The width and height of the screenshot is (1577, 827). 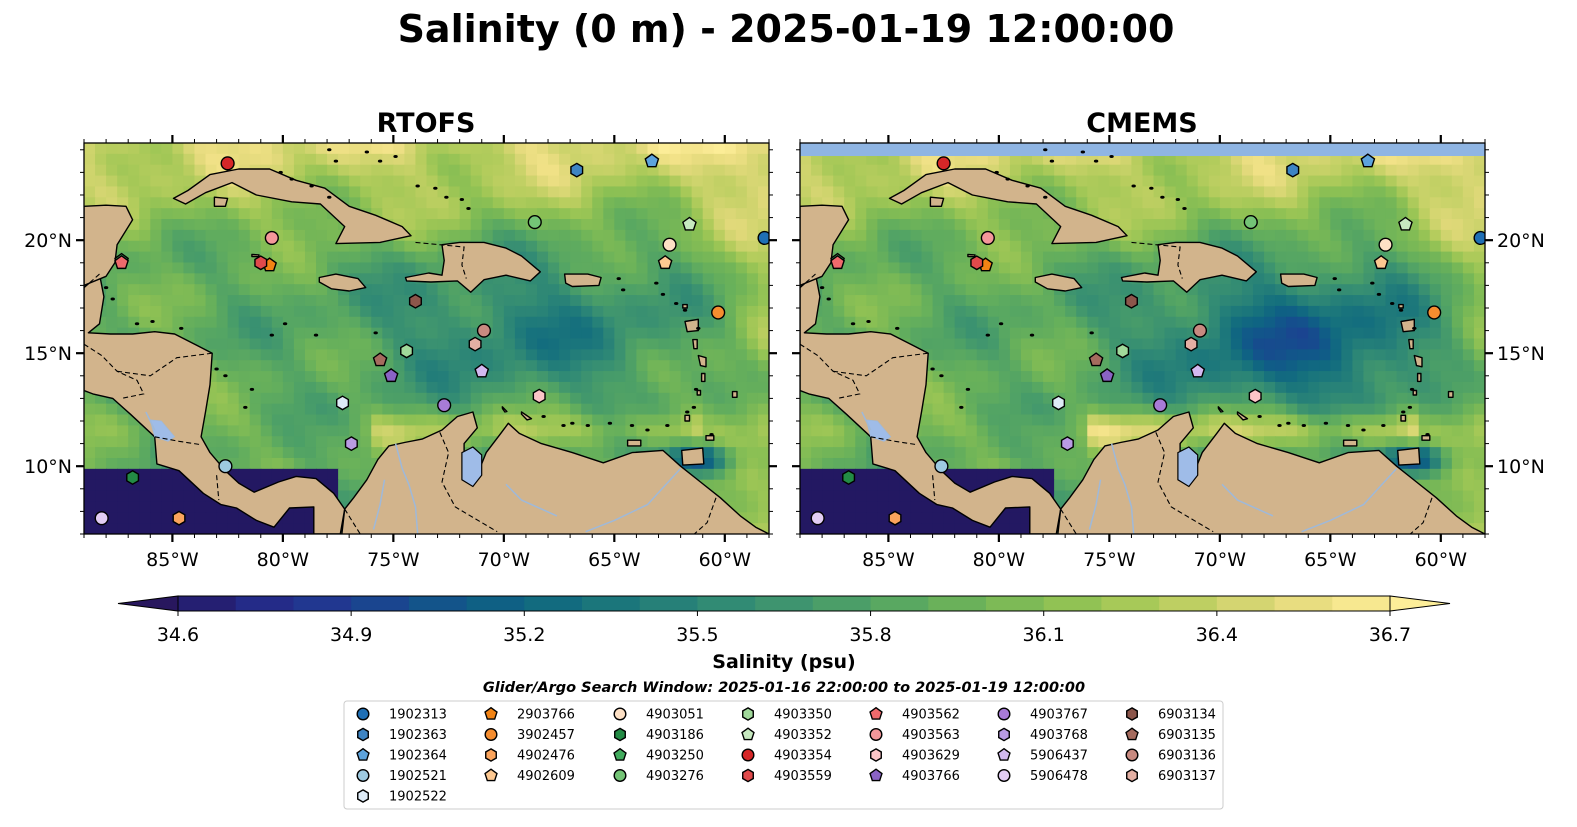 I want to click on legend-label: 3902457, so click(x=546, y=735).